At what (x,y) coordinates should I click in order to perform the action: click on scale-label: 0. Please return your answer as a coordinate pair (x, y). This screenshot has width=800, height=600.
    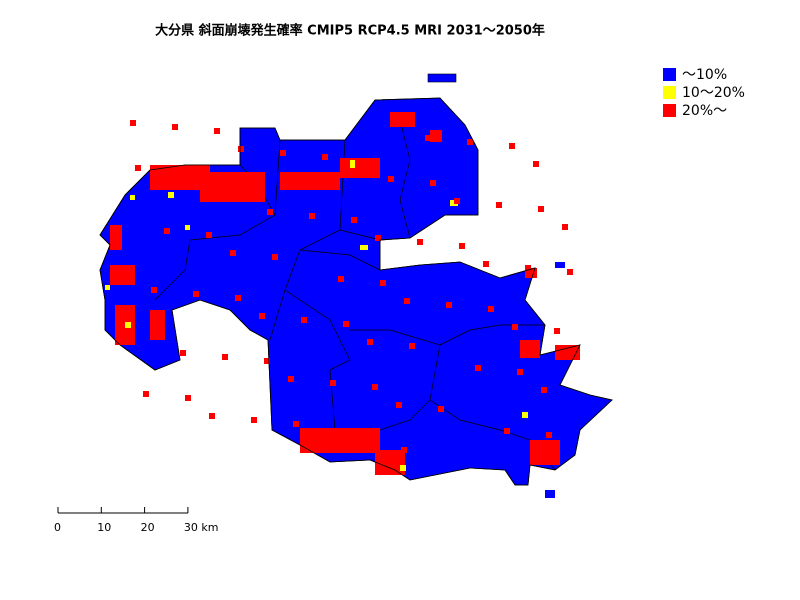
    Looking at the image, I should click on (57, 527).